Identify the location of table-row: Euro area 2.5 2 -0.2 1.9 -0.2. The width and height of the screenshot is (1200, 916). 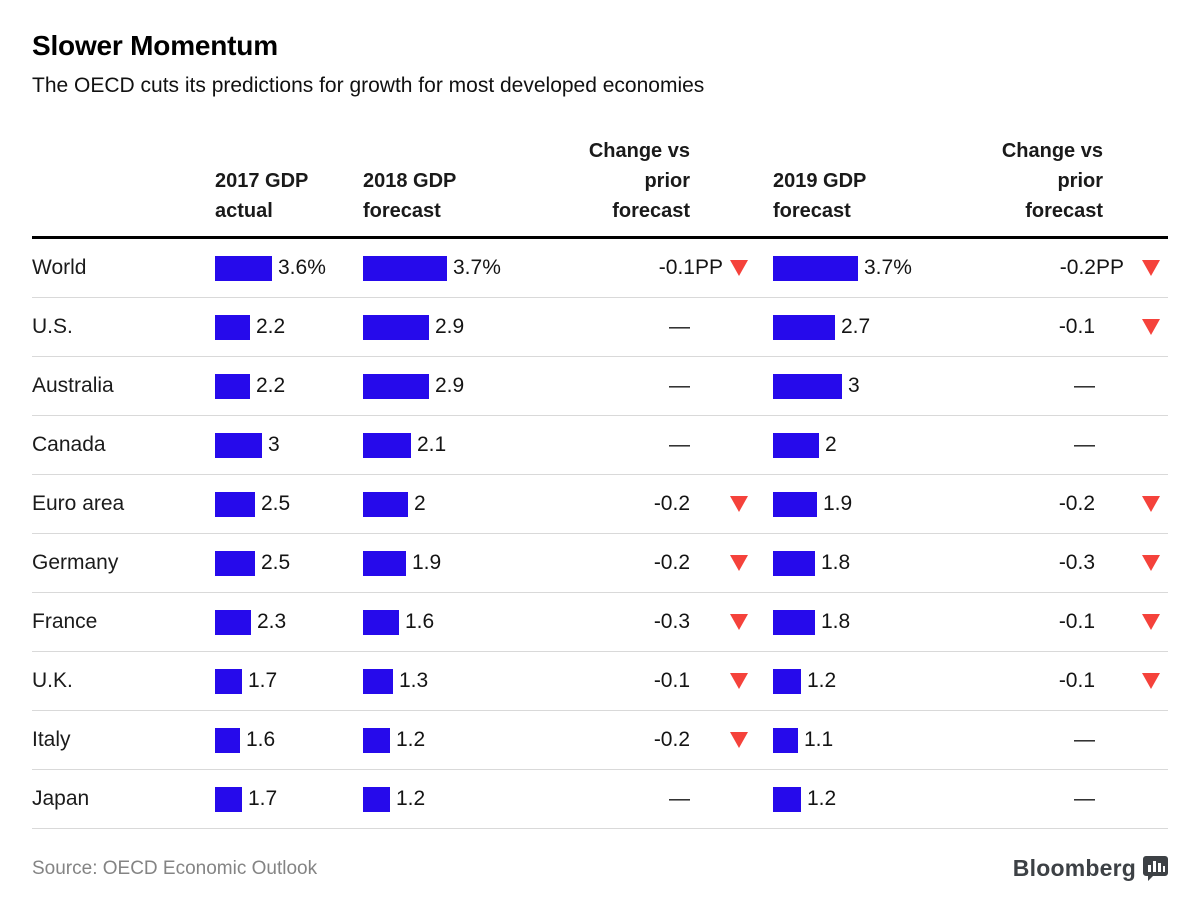
(600, 504).